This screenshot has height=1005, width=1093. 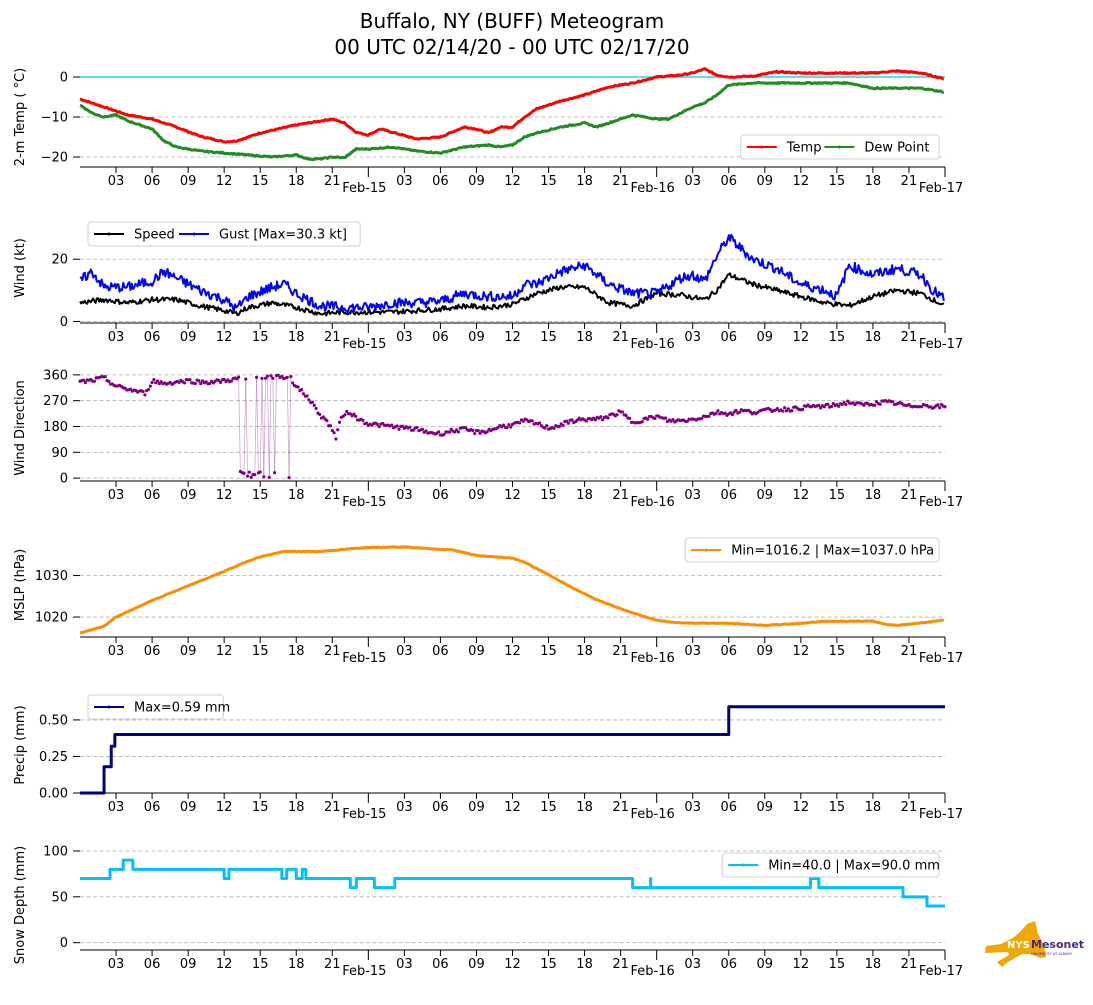 I want to click on series-gust-line, so click(x=512, y=273).